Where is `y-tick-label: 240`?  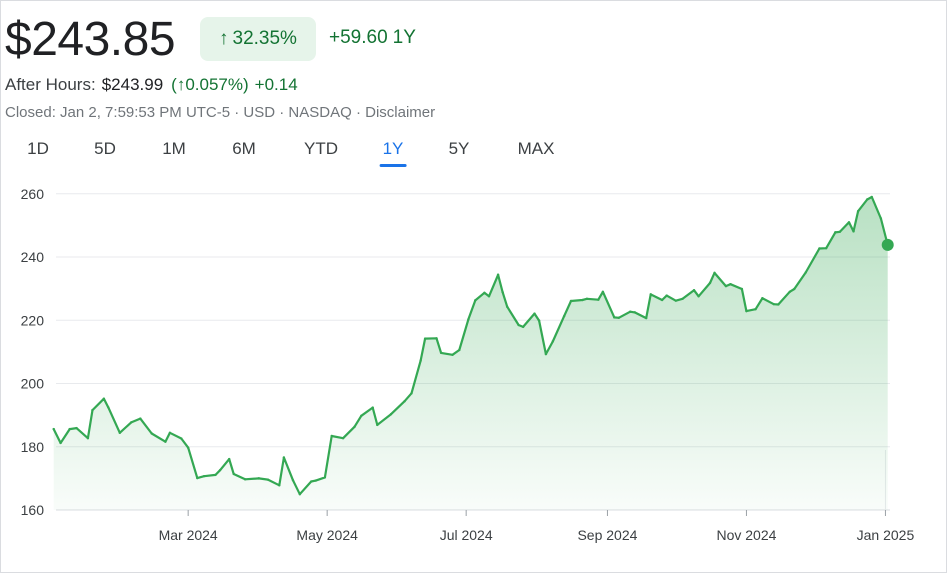 y-tick-label: 240 is located at coordinates (33, 257).